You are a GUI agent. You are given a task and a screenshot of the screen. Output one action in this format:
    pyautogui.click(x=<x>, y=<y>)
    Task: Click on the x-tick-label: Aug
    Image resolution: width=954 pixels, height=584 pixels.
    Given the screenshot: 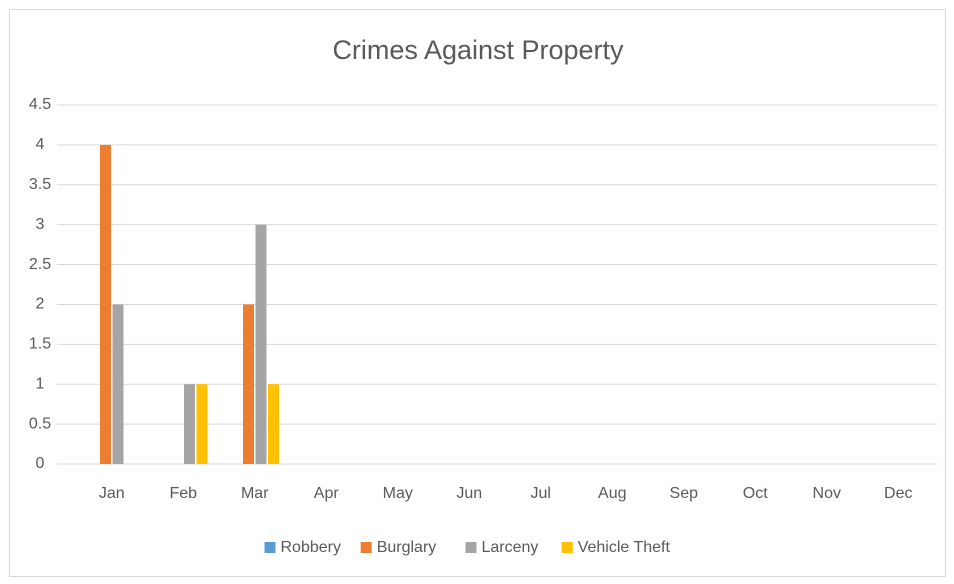 What is the action you would take?
    pyautogui.click(x=612, y=493)
    